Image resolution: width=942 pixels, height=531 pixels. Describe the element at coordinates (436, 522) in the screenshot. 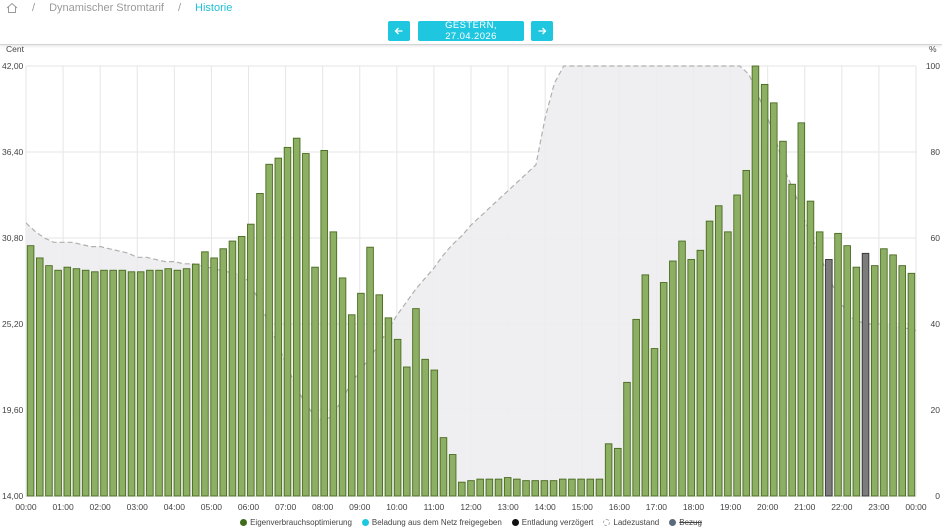

I see `legend-label: Beladung aus dem Netz freigegeben` at that location.